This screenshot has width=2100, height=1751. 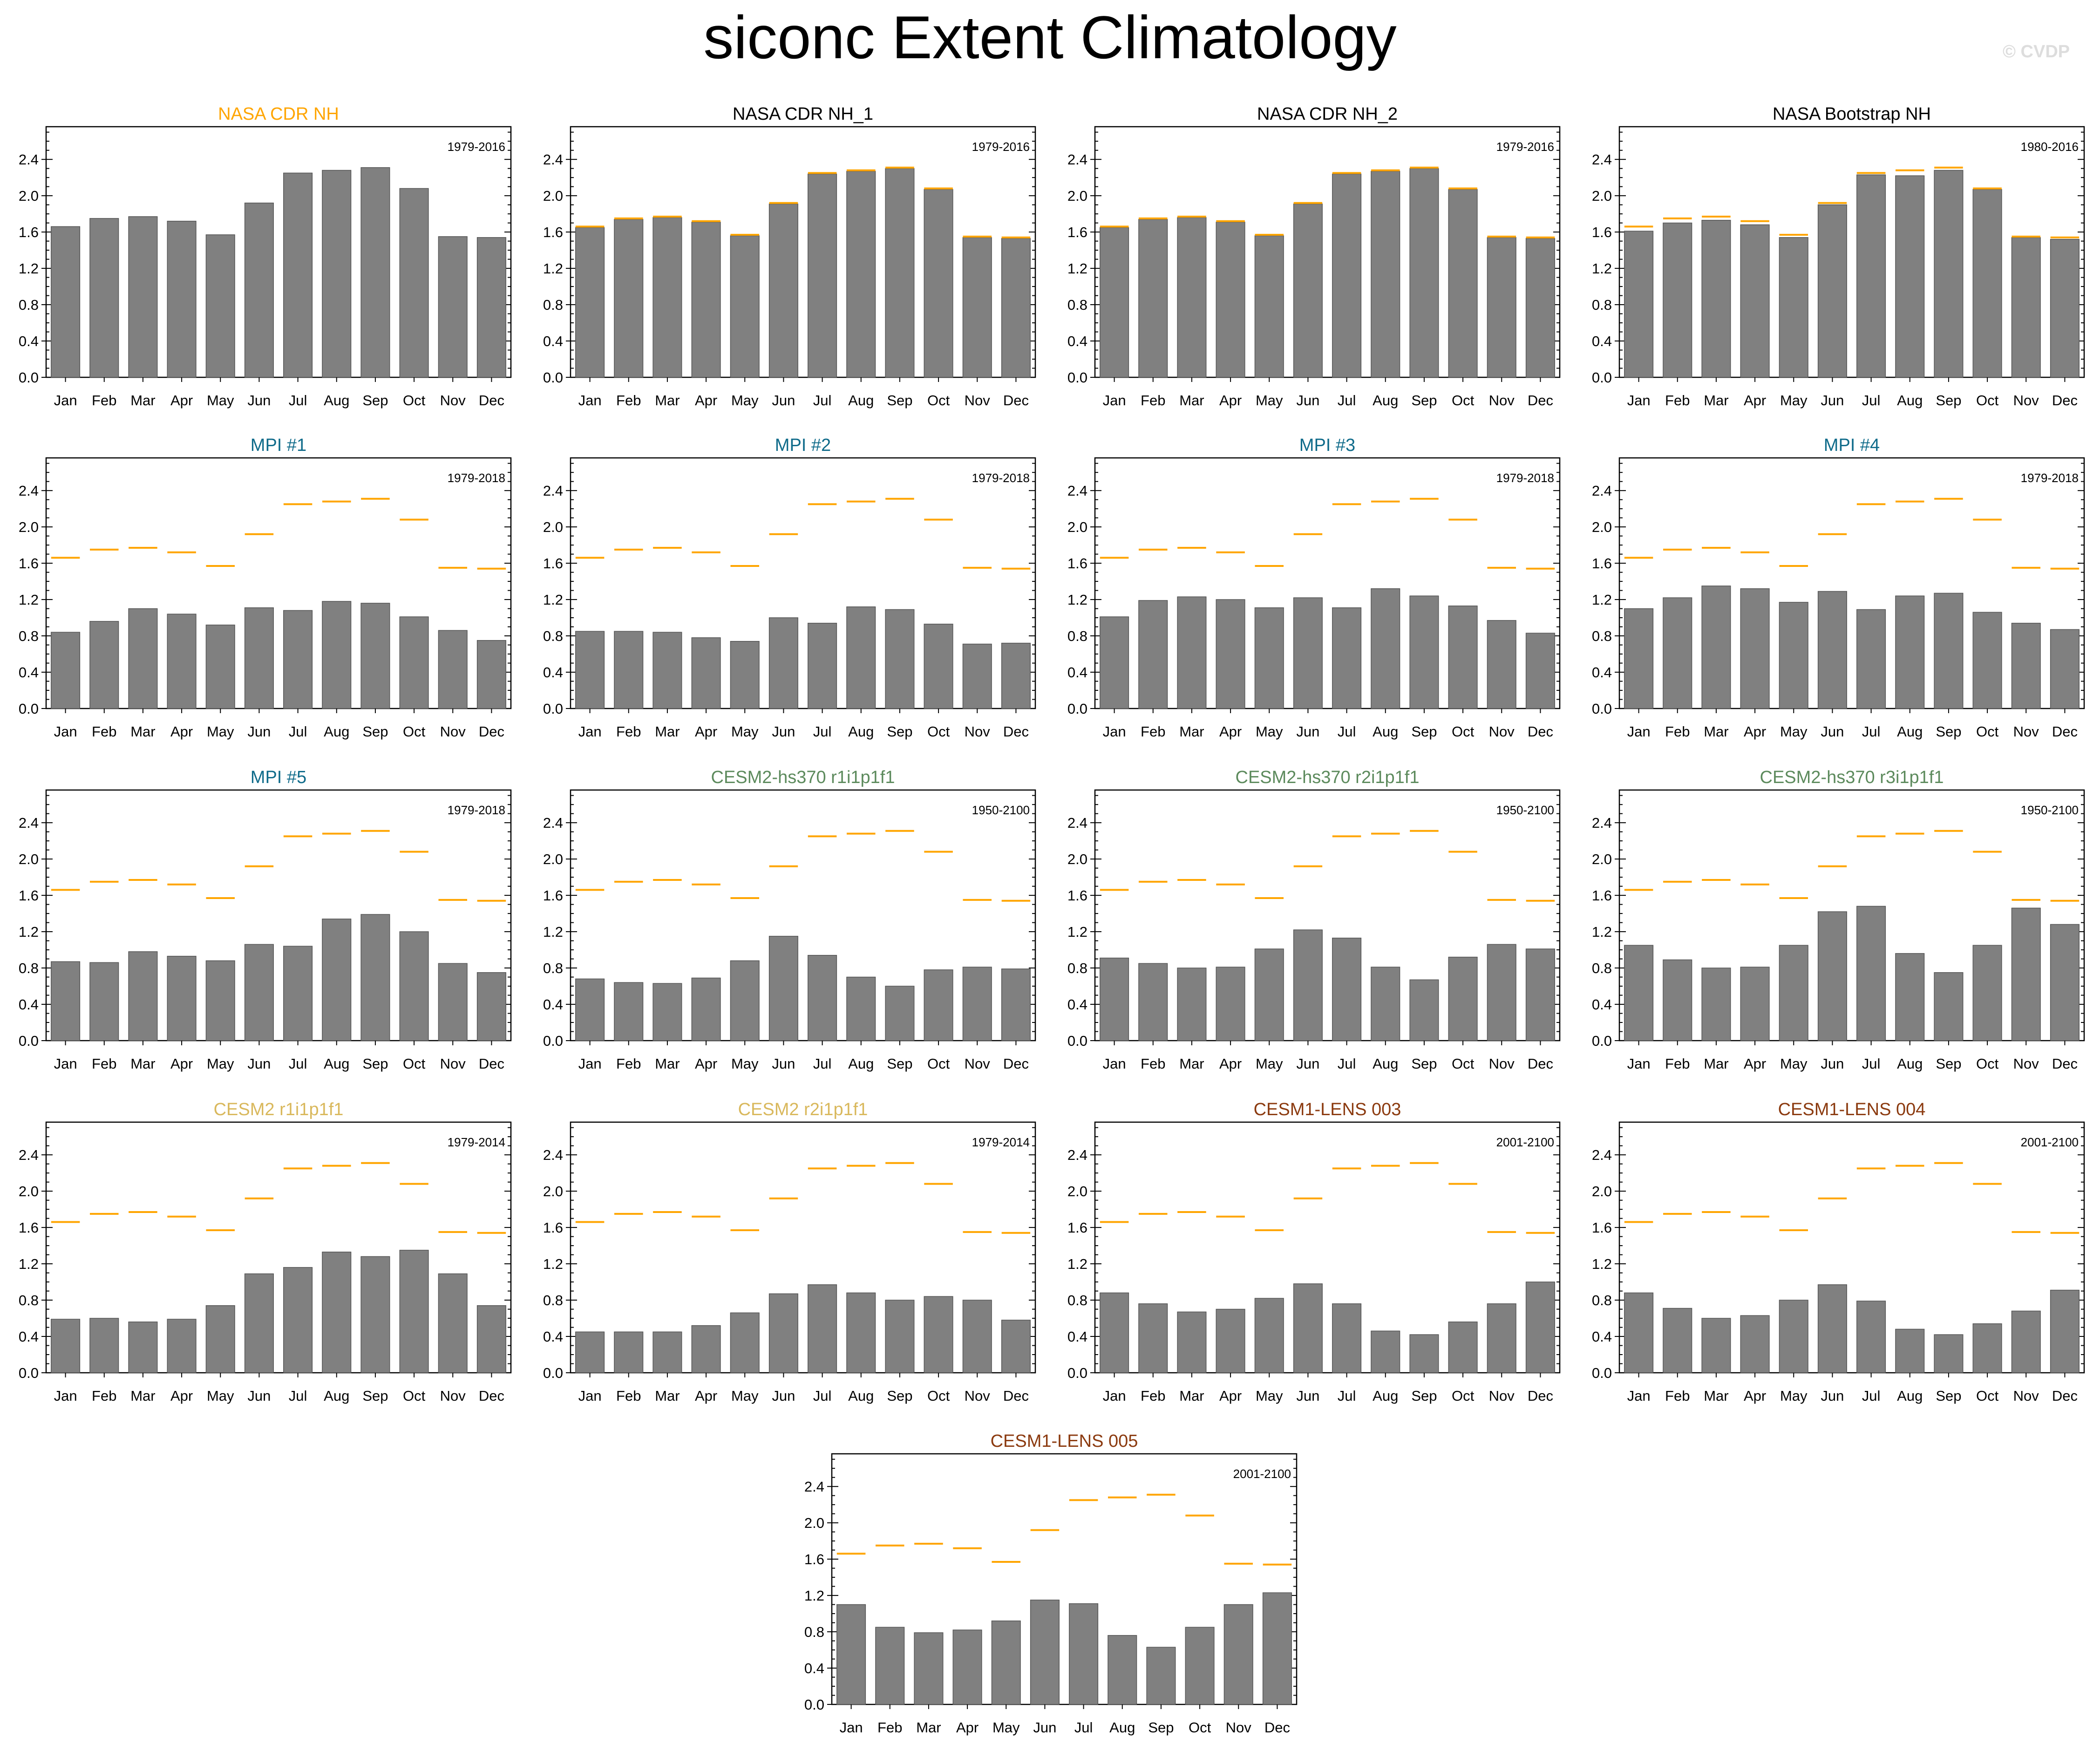 I want to click on period-label: 1979-2014, so click(x=1001, y=1142).